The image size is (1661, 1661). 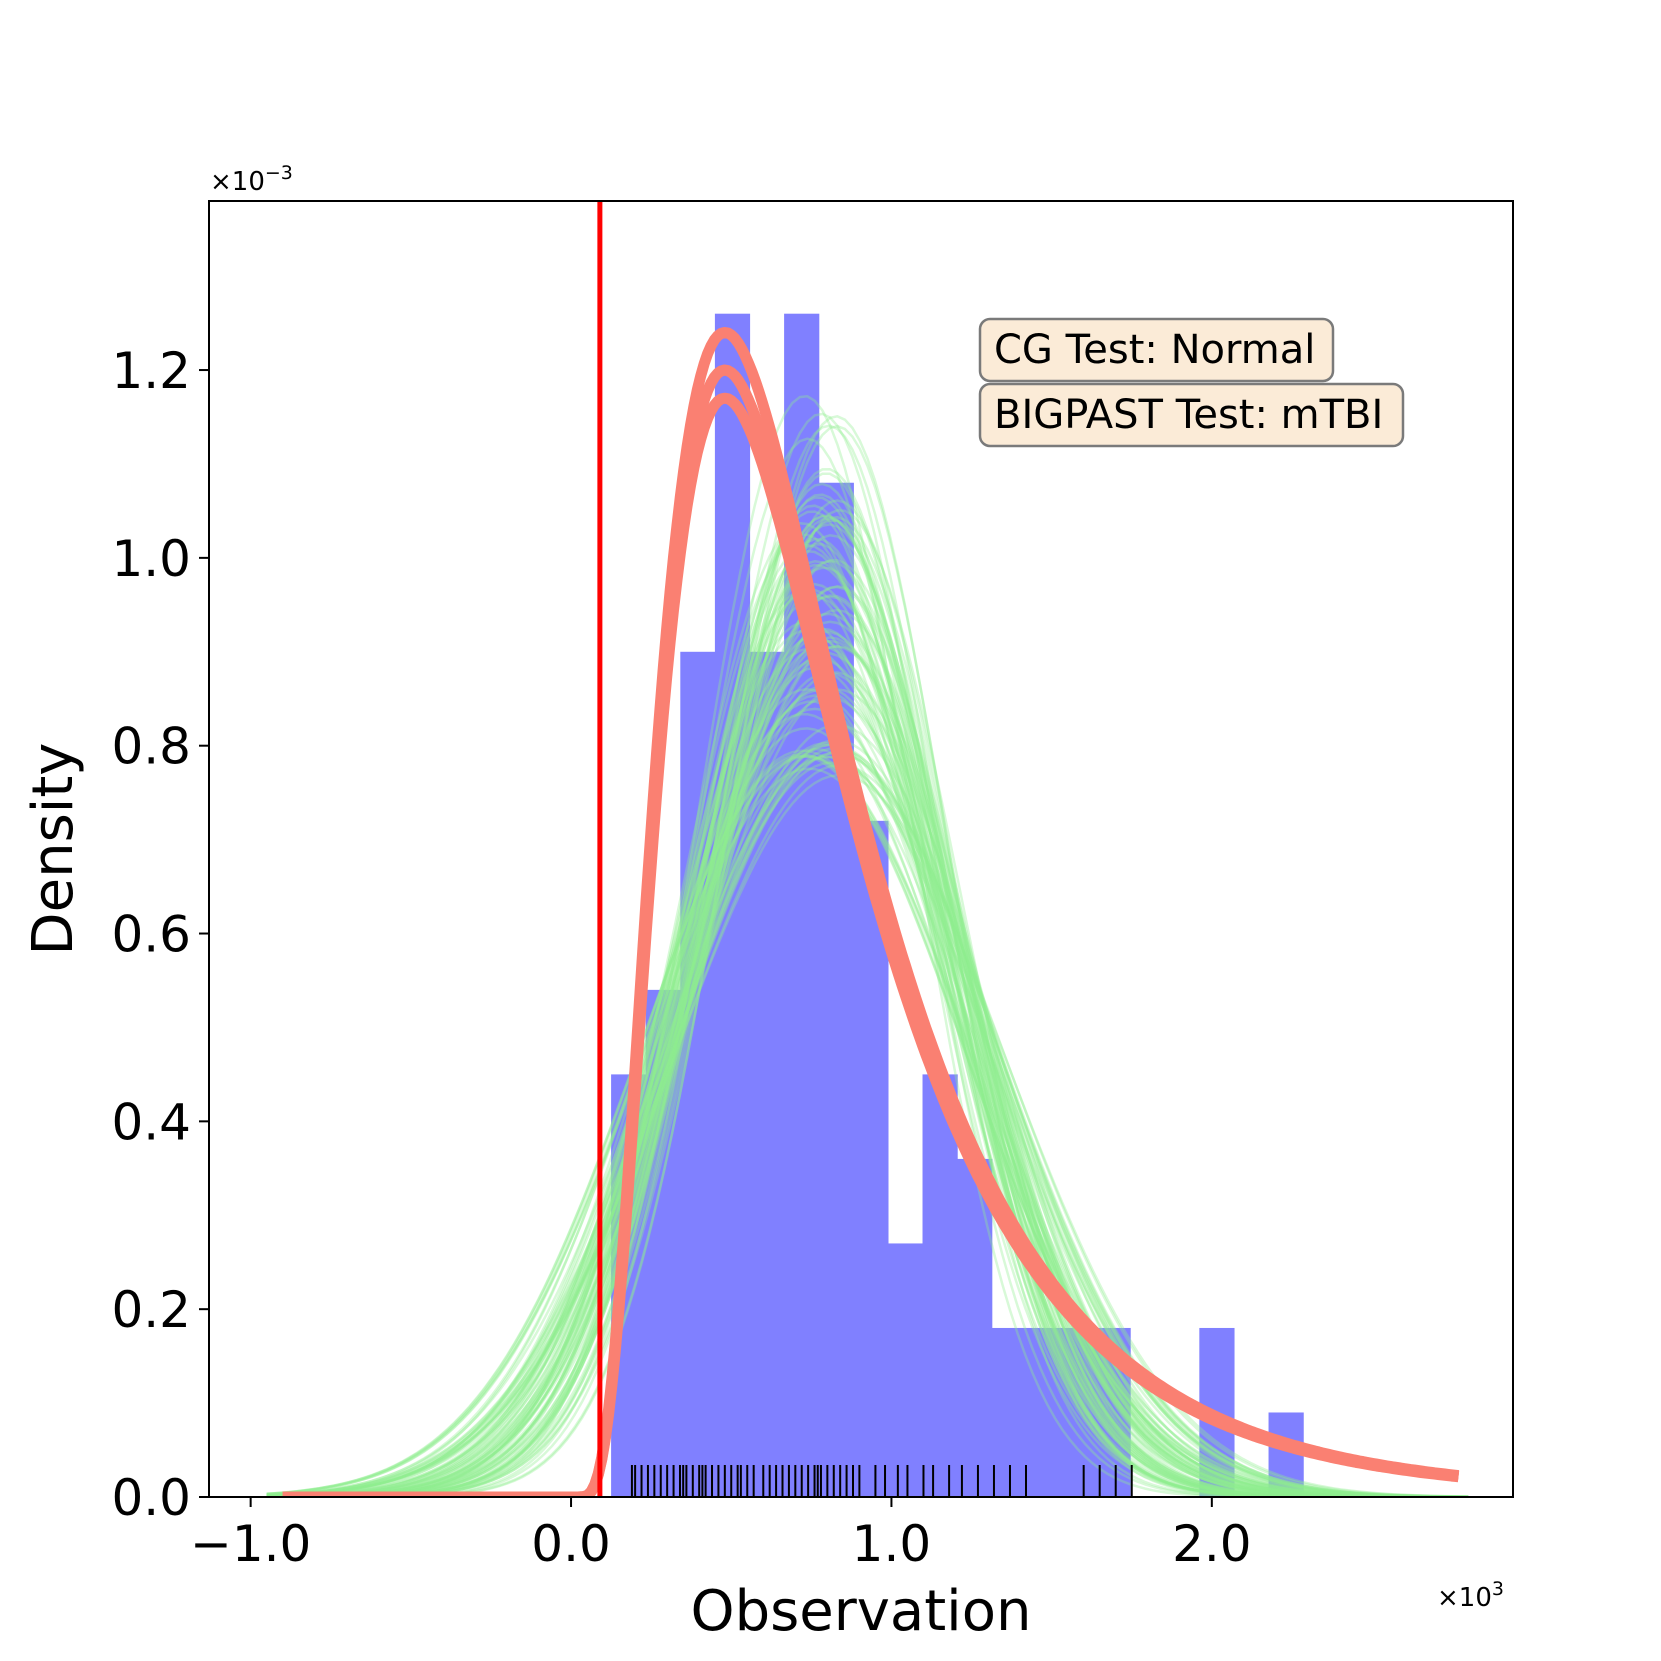 What do you see at coordinates (1188, 415) in the screenshot?
I see `annotation-text-bigpast: BIGPAST Test: mTBI` at bounding box center [1188, 415].